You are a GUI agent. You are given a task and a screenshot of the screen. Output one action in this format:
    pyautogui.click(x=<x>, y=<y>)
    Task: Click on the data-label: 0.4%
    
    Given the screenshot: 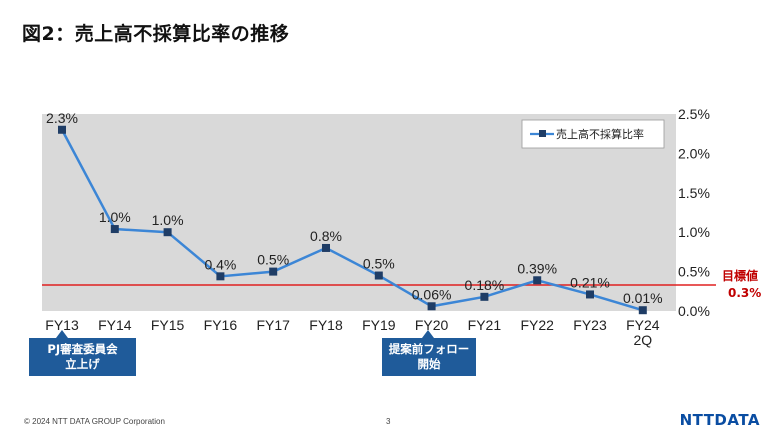 What is the action you would take?
    pyautogui.click(x=220, y=264)
    